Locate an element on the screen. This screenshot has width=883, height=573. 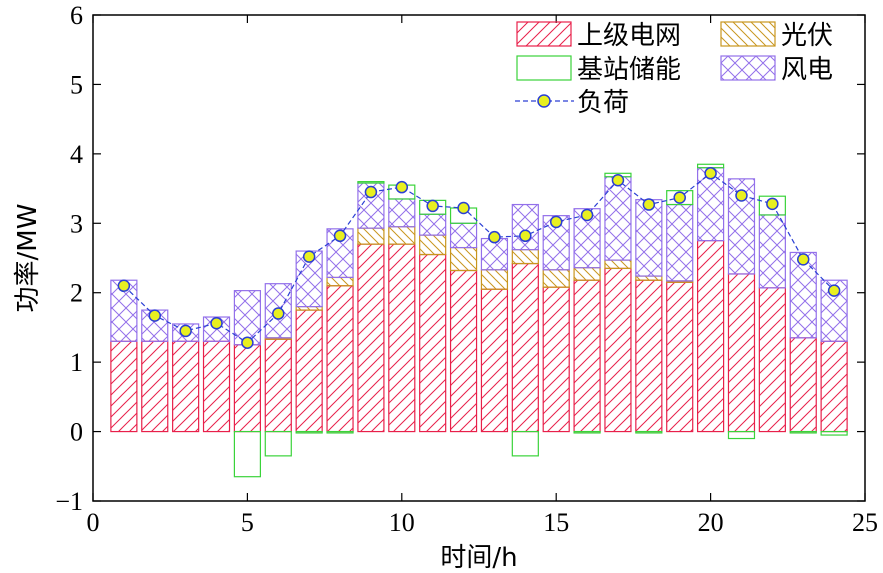
legend-swatch-wind is located at coordinates (748, 68).